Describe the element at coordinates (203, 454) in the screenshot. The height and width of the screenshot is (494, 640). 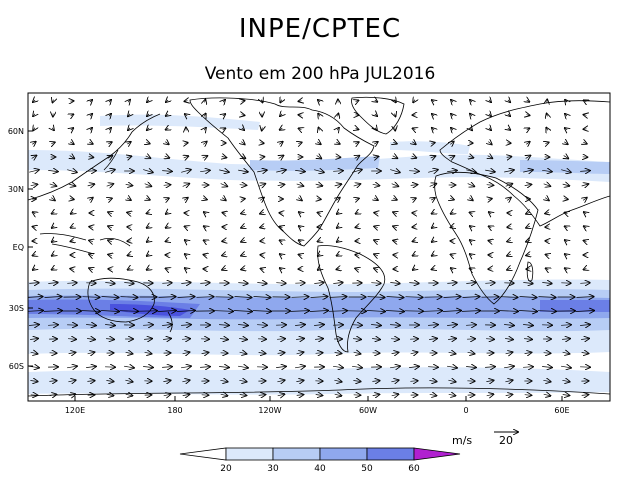
I see `colorbar-left-triangle` at that location.